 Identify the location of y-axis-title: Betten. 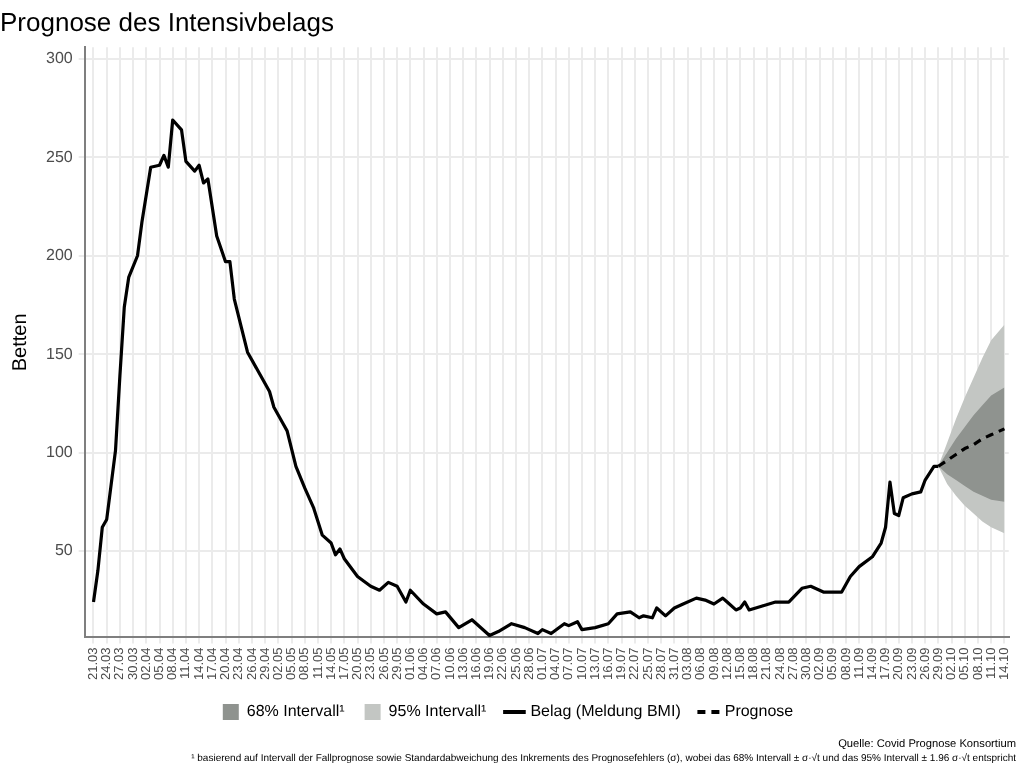
(20, 342).